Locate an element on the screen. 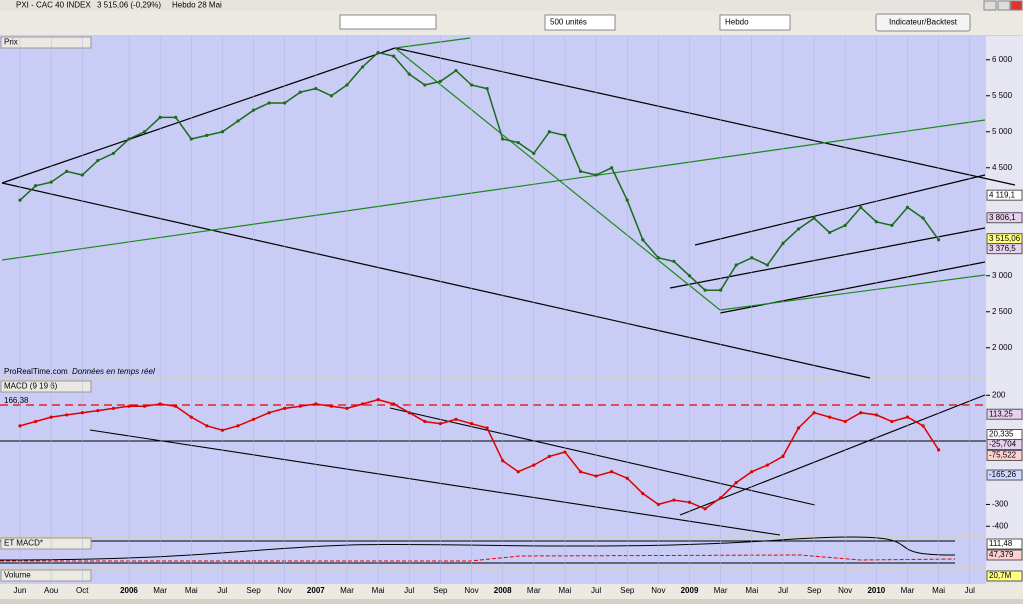 Image resolution: width=1023 pixels, height=604 pixels. color-palette is located at coordinates (388, 22).